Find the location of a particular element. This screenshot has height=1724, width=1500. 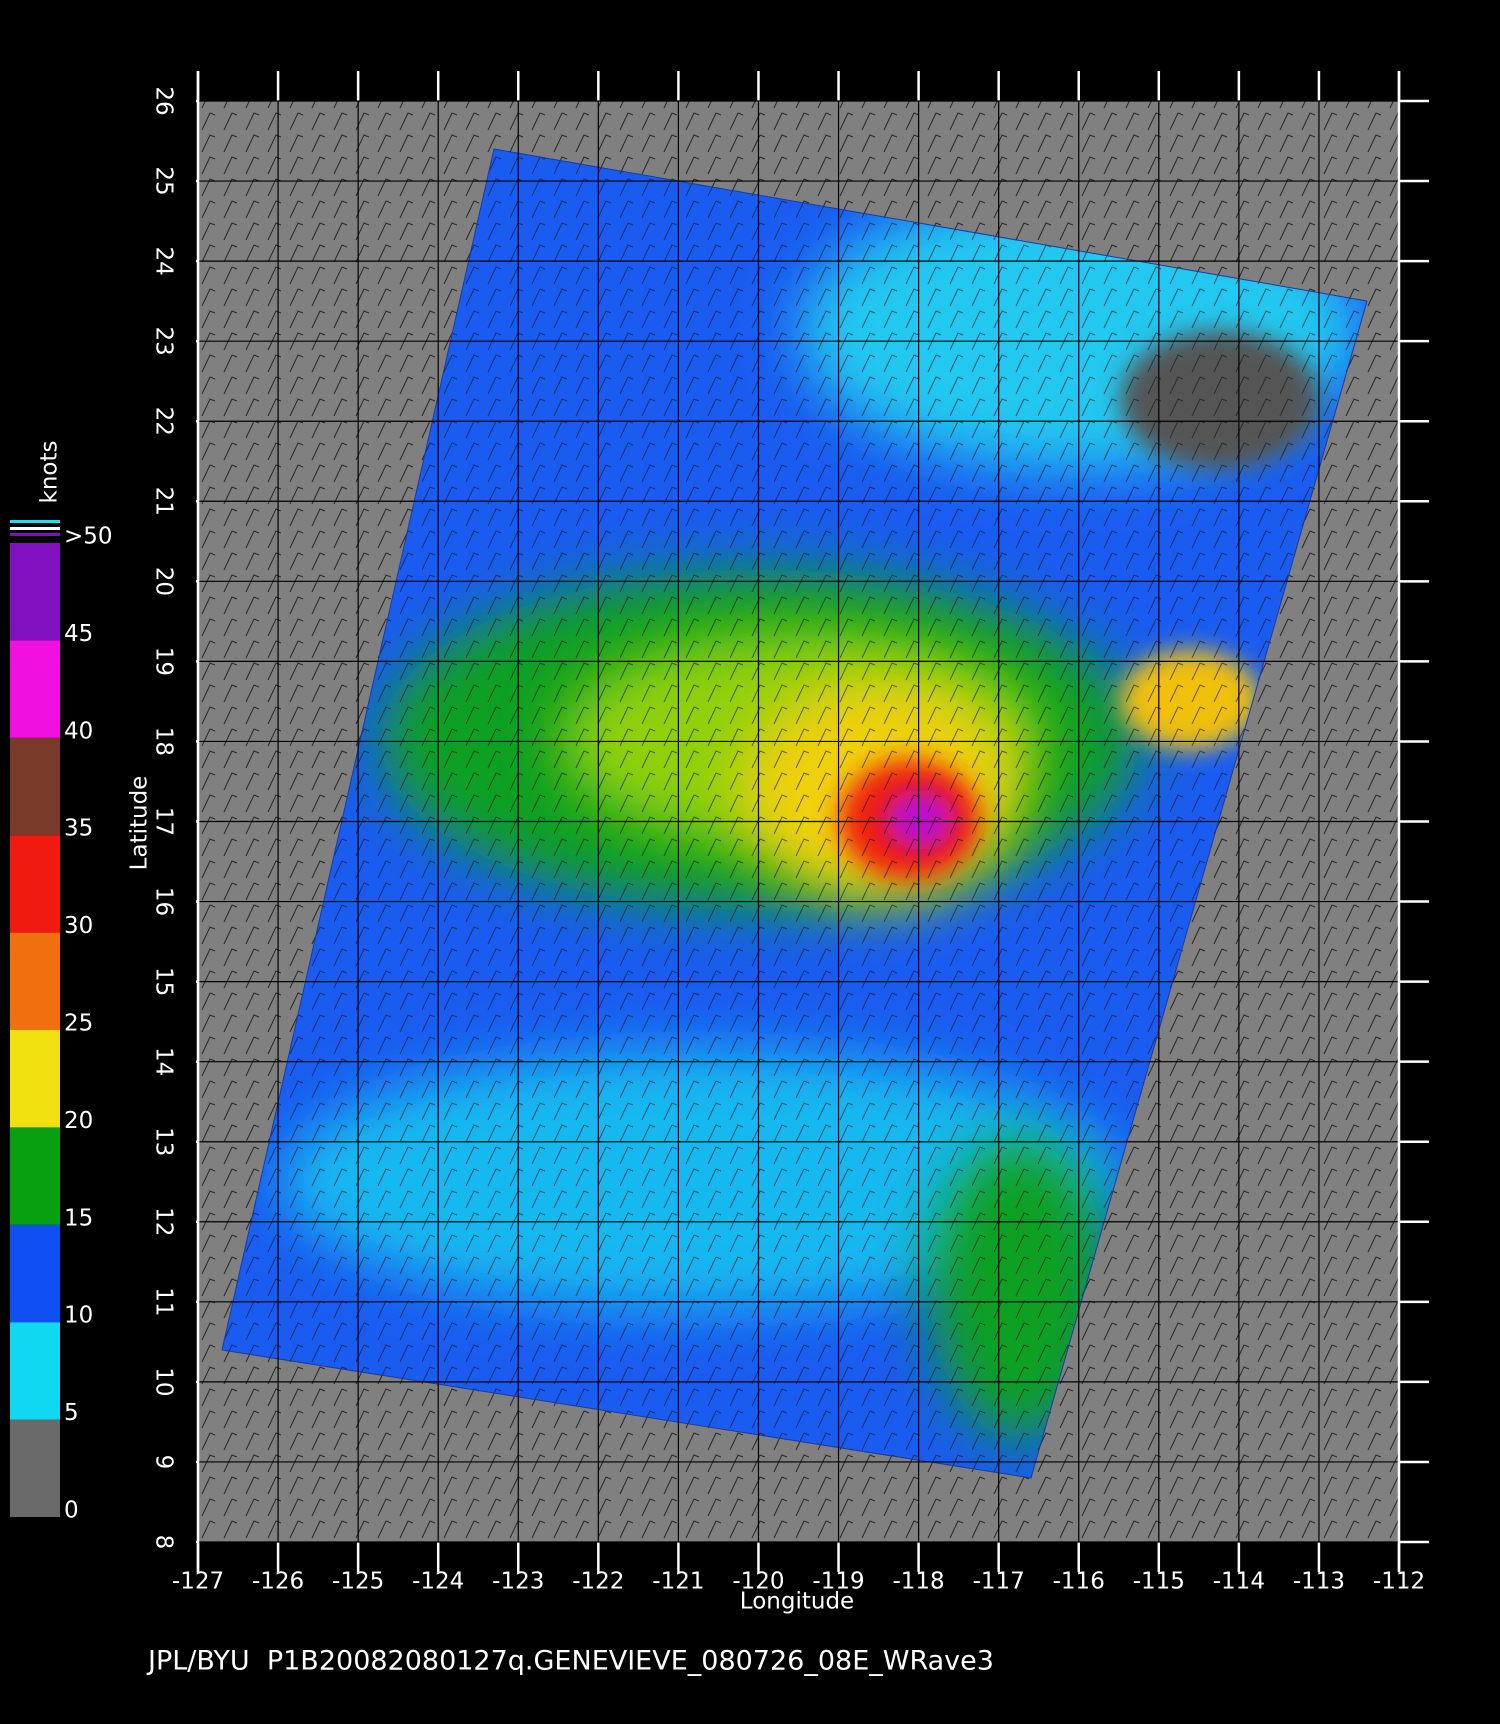

y-tick-label: 12 is located at coordinates (164, 1221).